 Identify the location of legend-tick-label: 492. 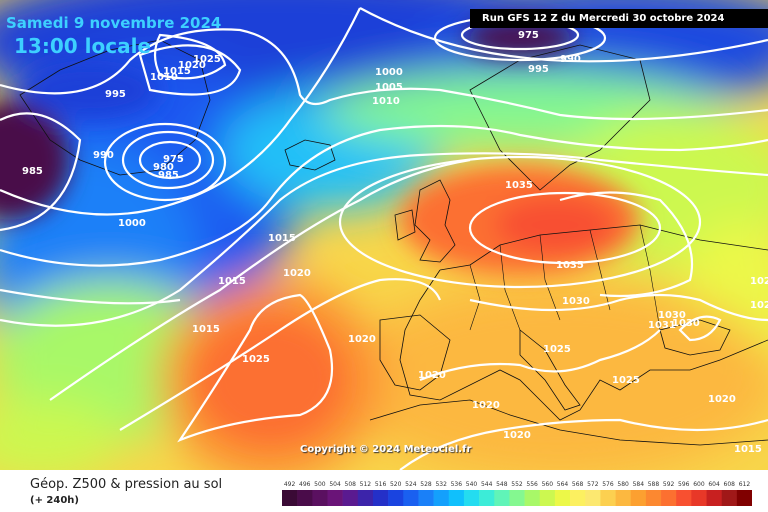
(290, 484).